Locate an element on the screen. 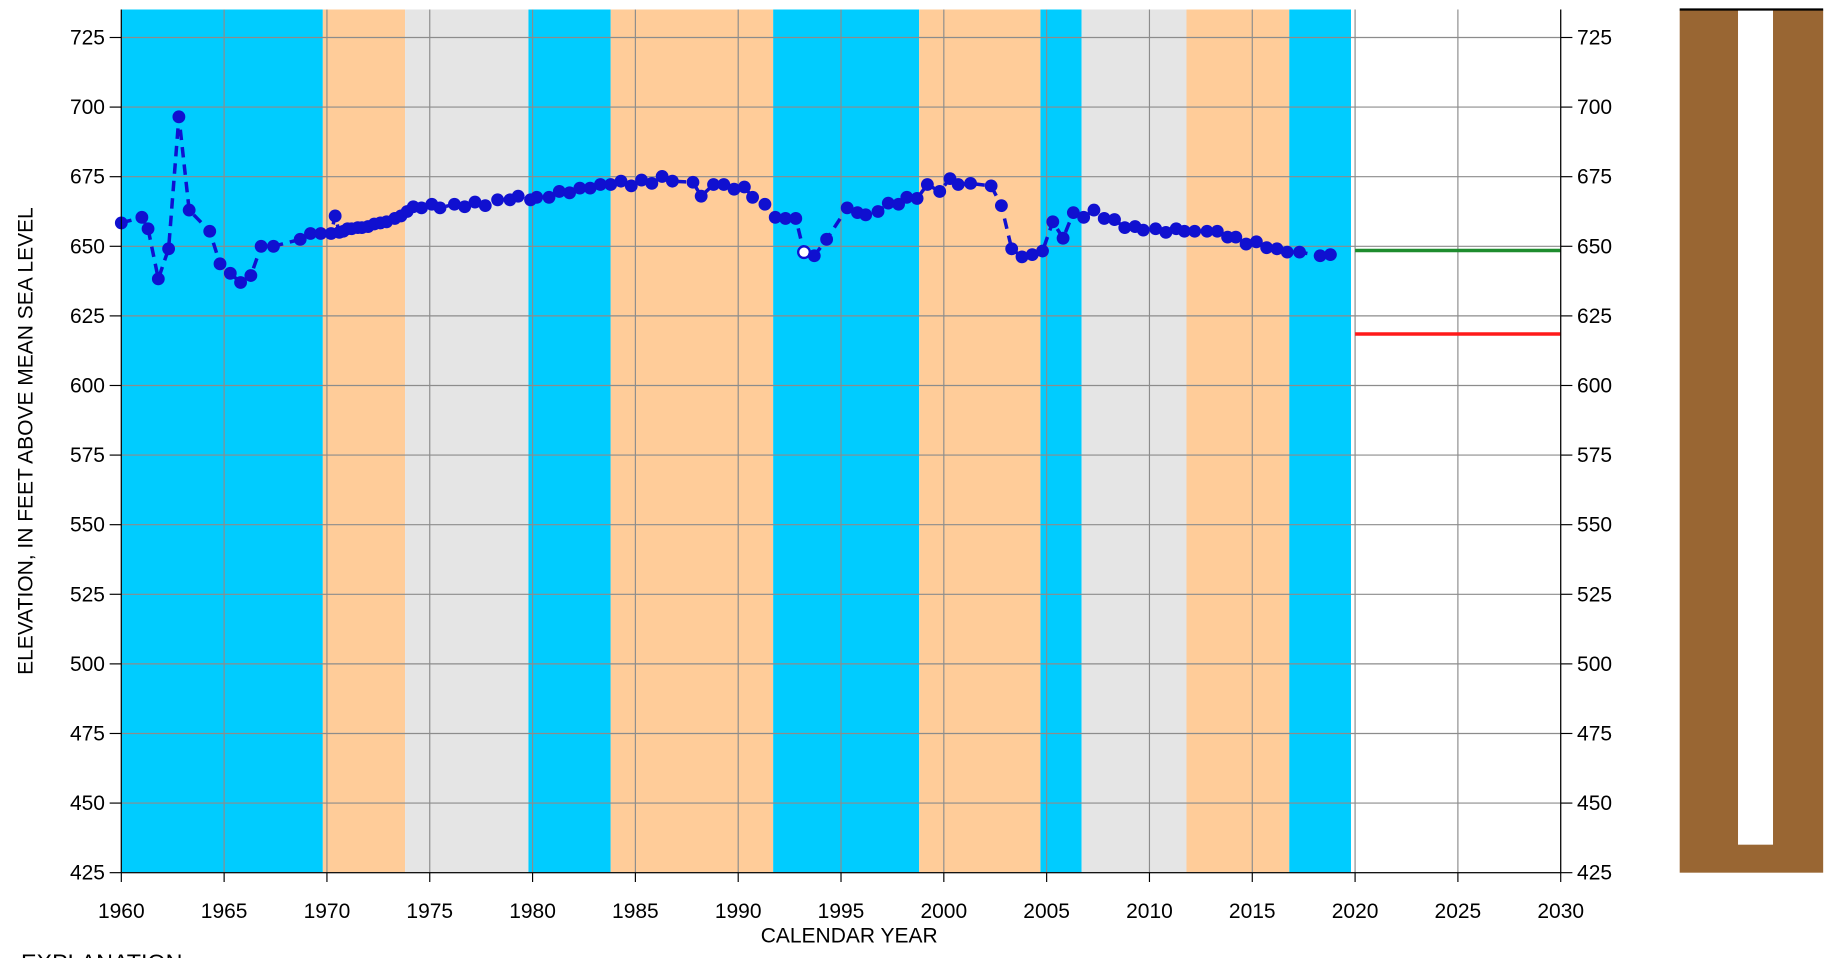  y-tick-label-right: 625 is located at coordinates (1594, 316).